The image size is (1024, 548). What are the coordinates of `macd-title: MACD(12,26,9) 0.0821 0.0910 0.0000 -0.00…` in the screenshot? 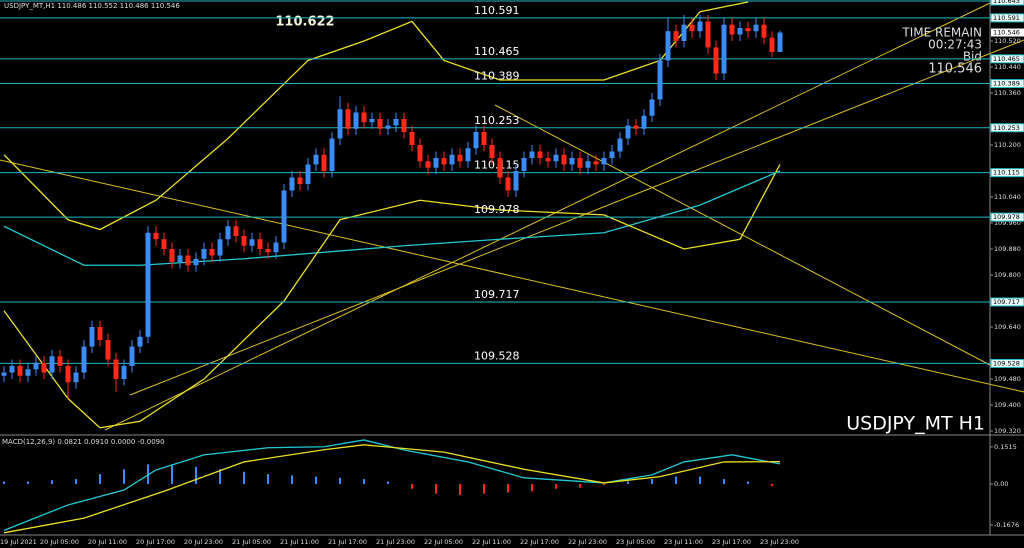 It's located at (83, 442).